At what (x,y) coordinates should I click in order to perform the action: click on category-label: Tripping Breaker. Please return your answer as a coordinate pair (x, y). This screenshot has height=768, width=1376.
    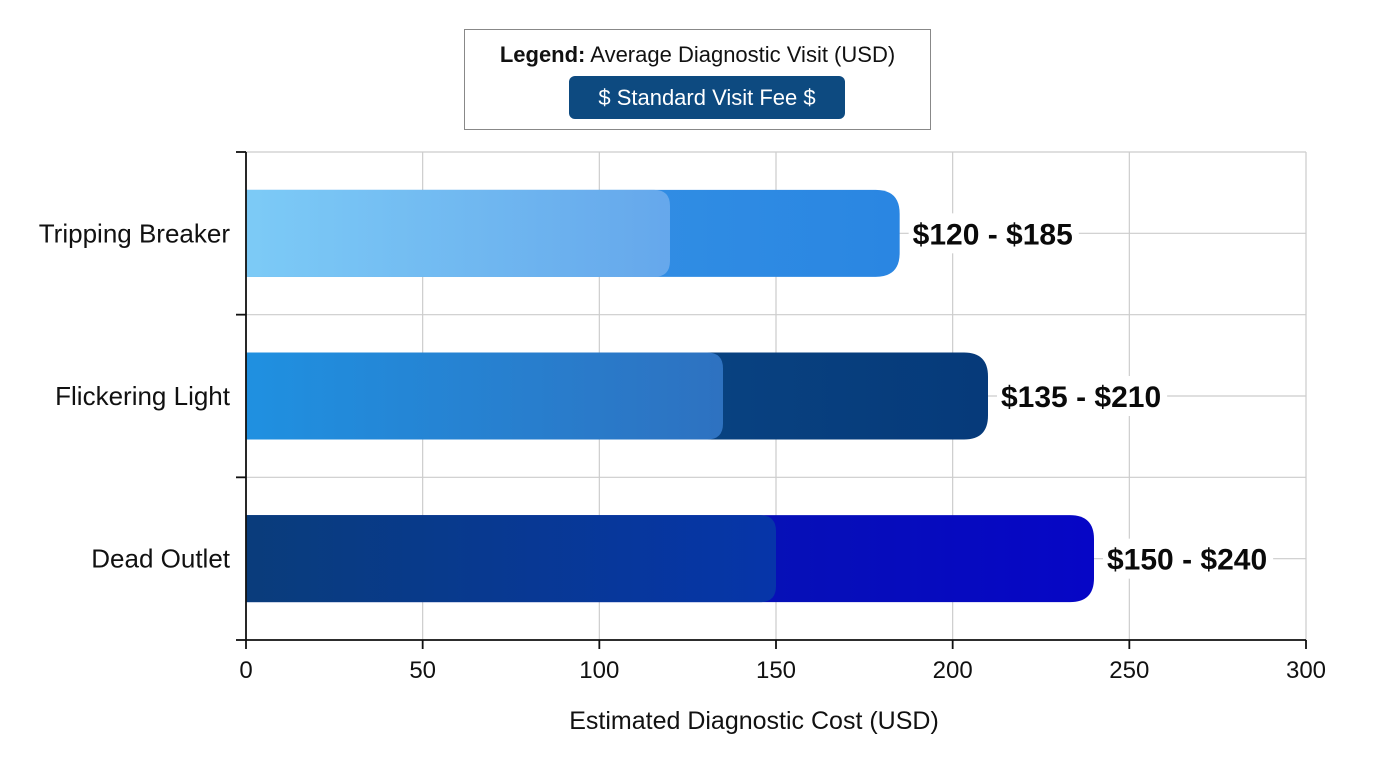
    Looking at the image, I should click on (135, 233).